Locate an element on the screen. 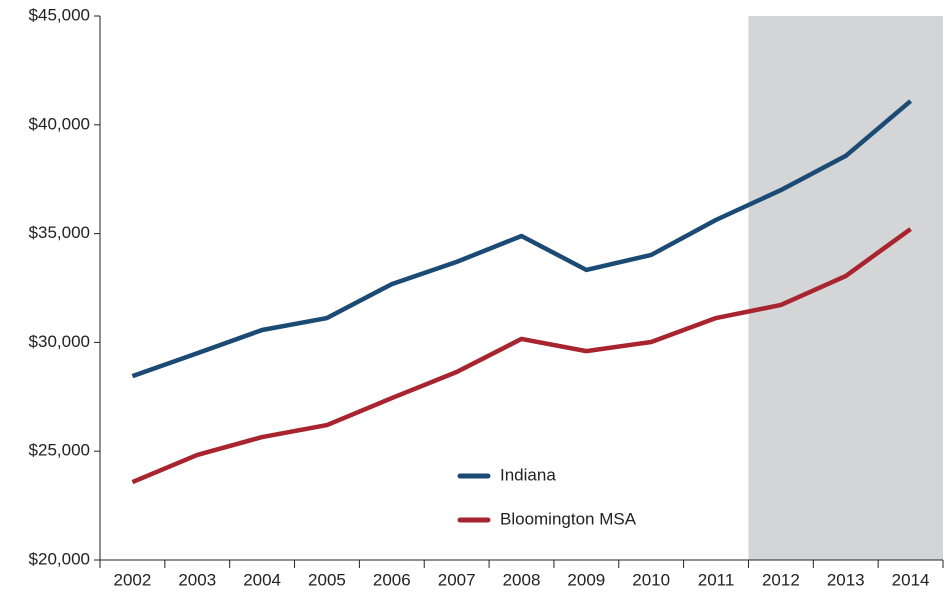 This screenshot has height=596, width=951. y-tick-label: $20,000 is located at coordinates (59, 558).